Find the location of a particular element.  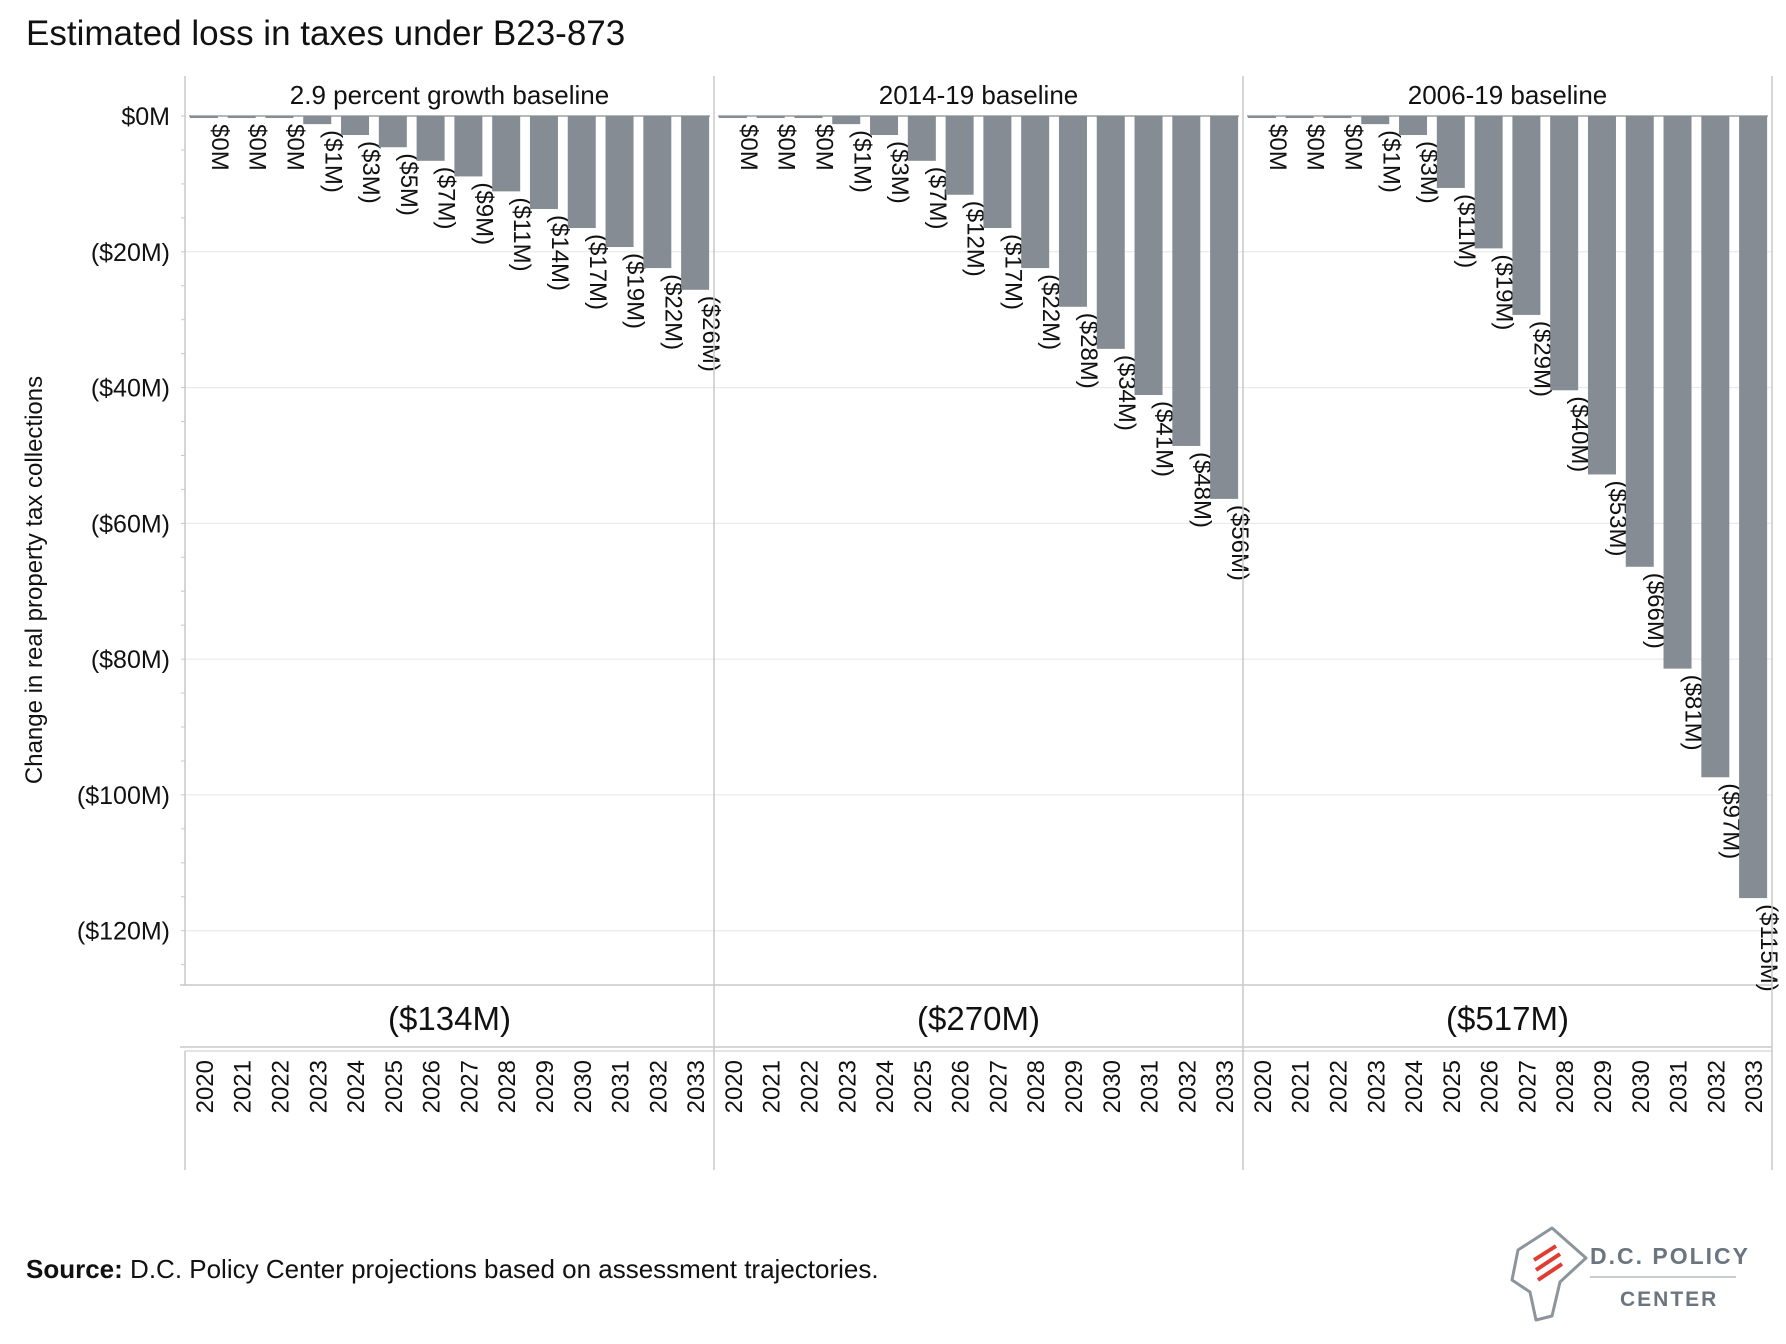

panel-title: 2.9 percent growth baseline is located at coordinates (449, 95).